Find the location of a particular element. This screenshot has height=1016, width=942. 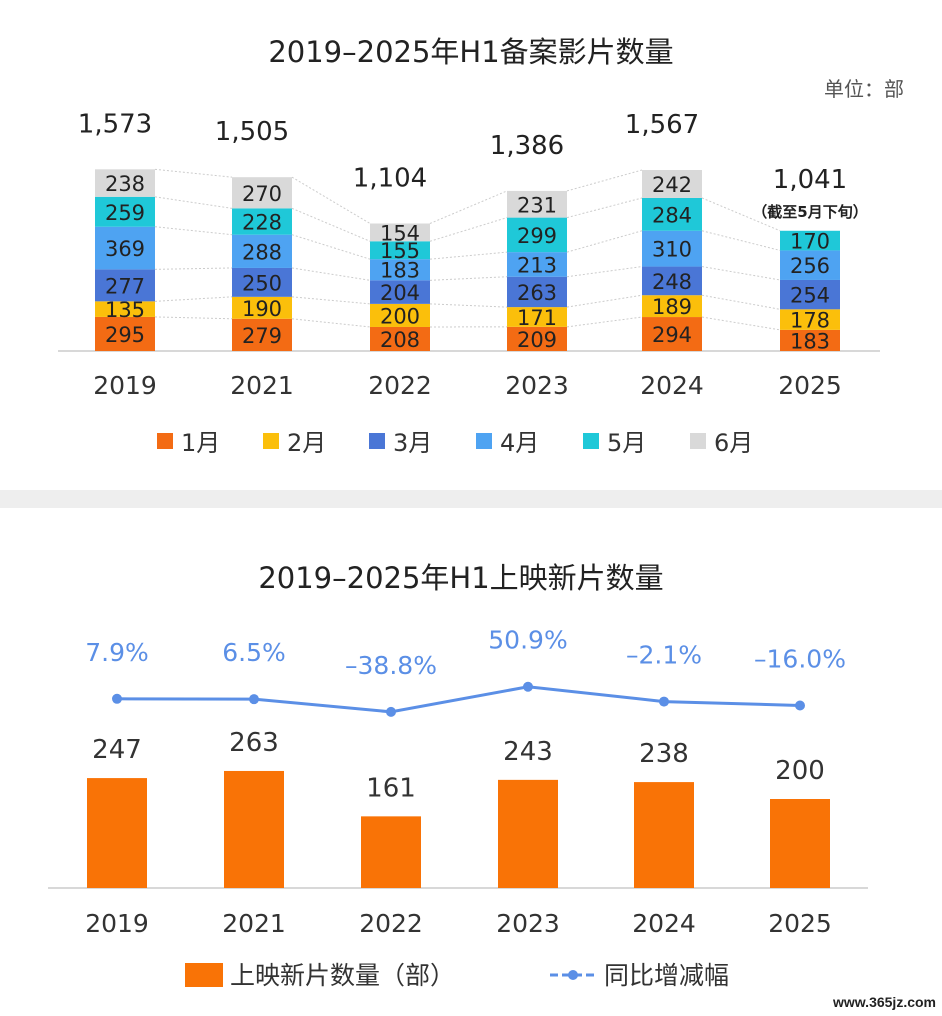

segment-label: 190 is located at coordinates (262, 309).